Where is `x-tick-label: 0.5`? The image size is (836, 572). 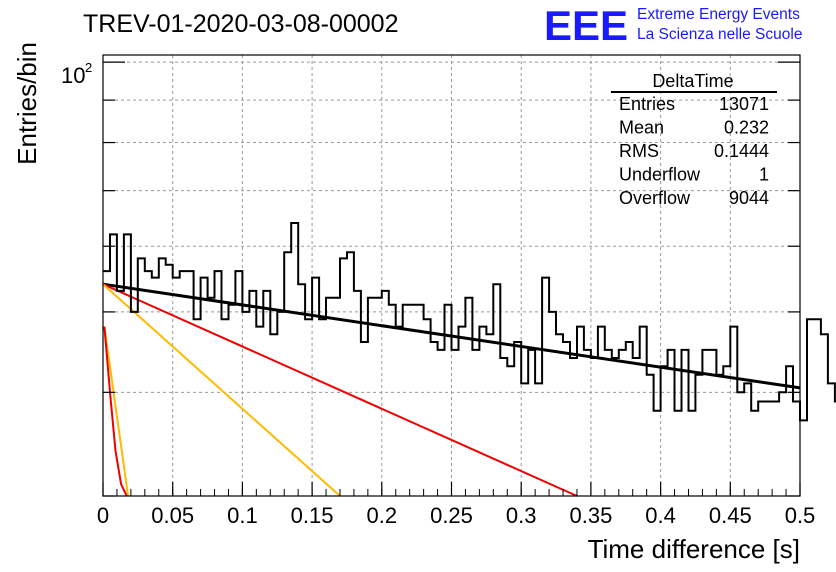
x-tick-label: 0.5 is located at coordinates (800, 515).